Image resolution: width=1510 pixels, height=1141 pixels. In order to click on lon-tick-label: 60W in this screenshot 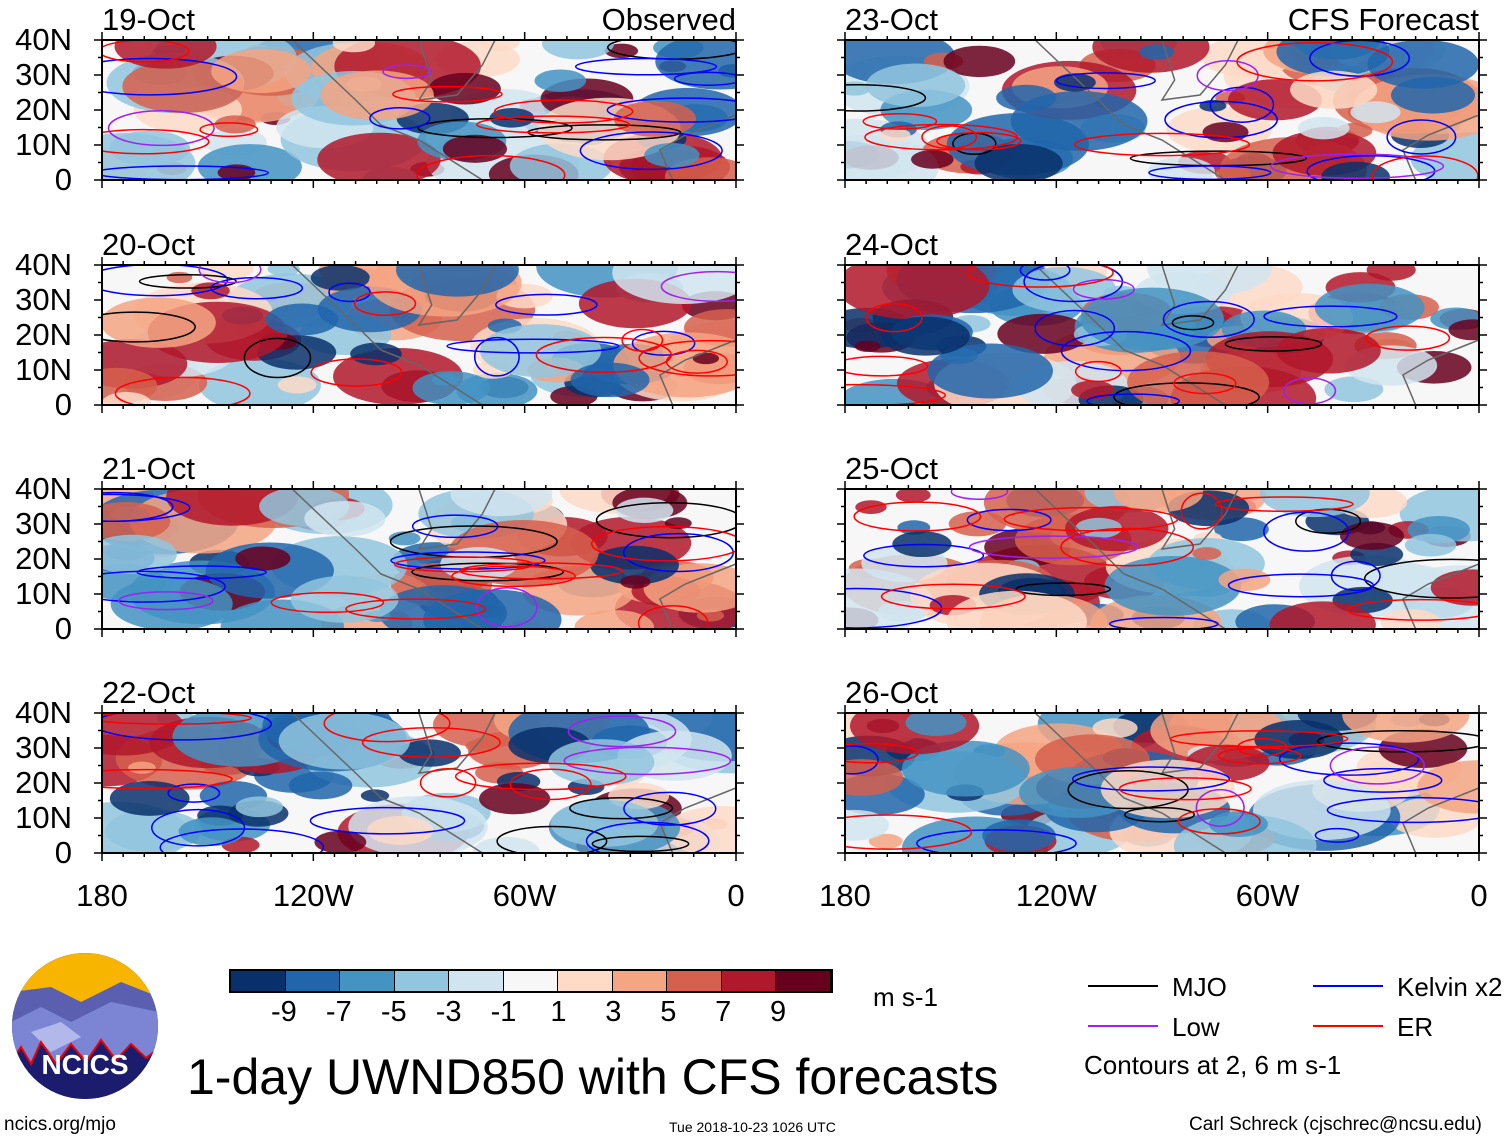, I will do `click(524, 895)`.